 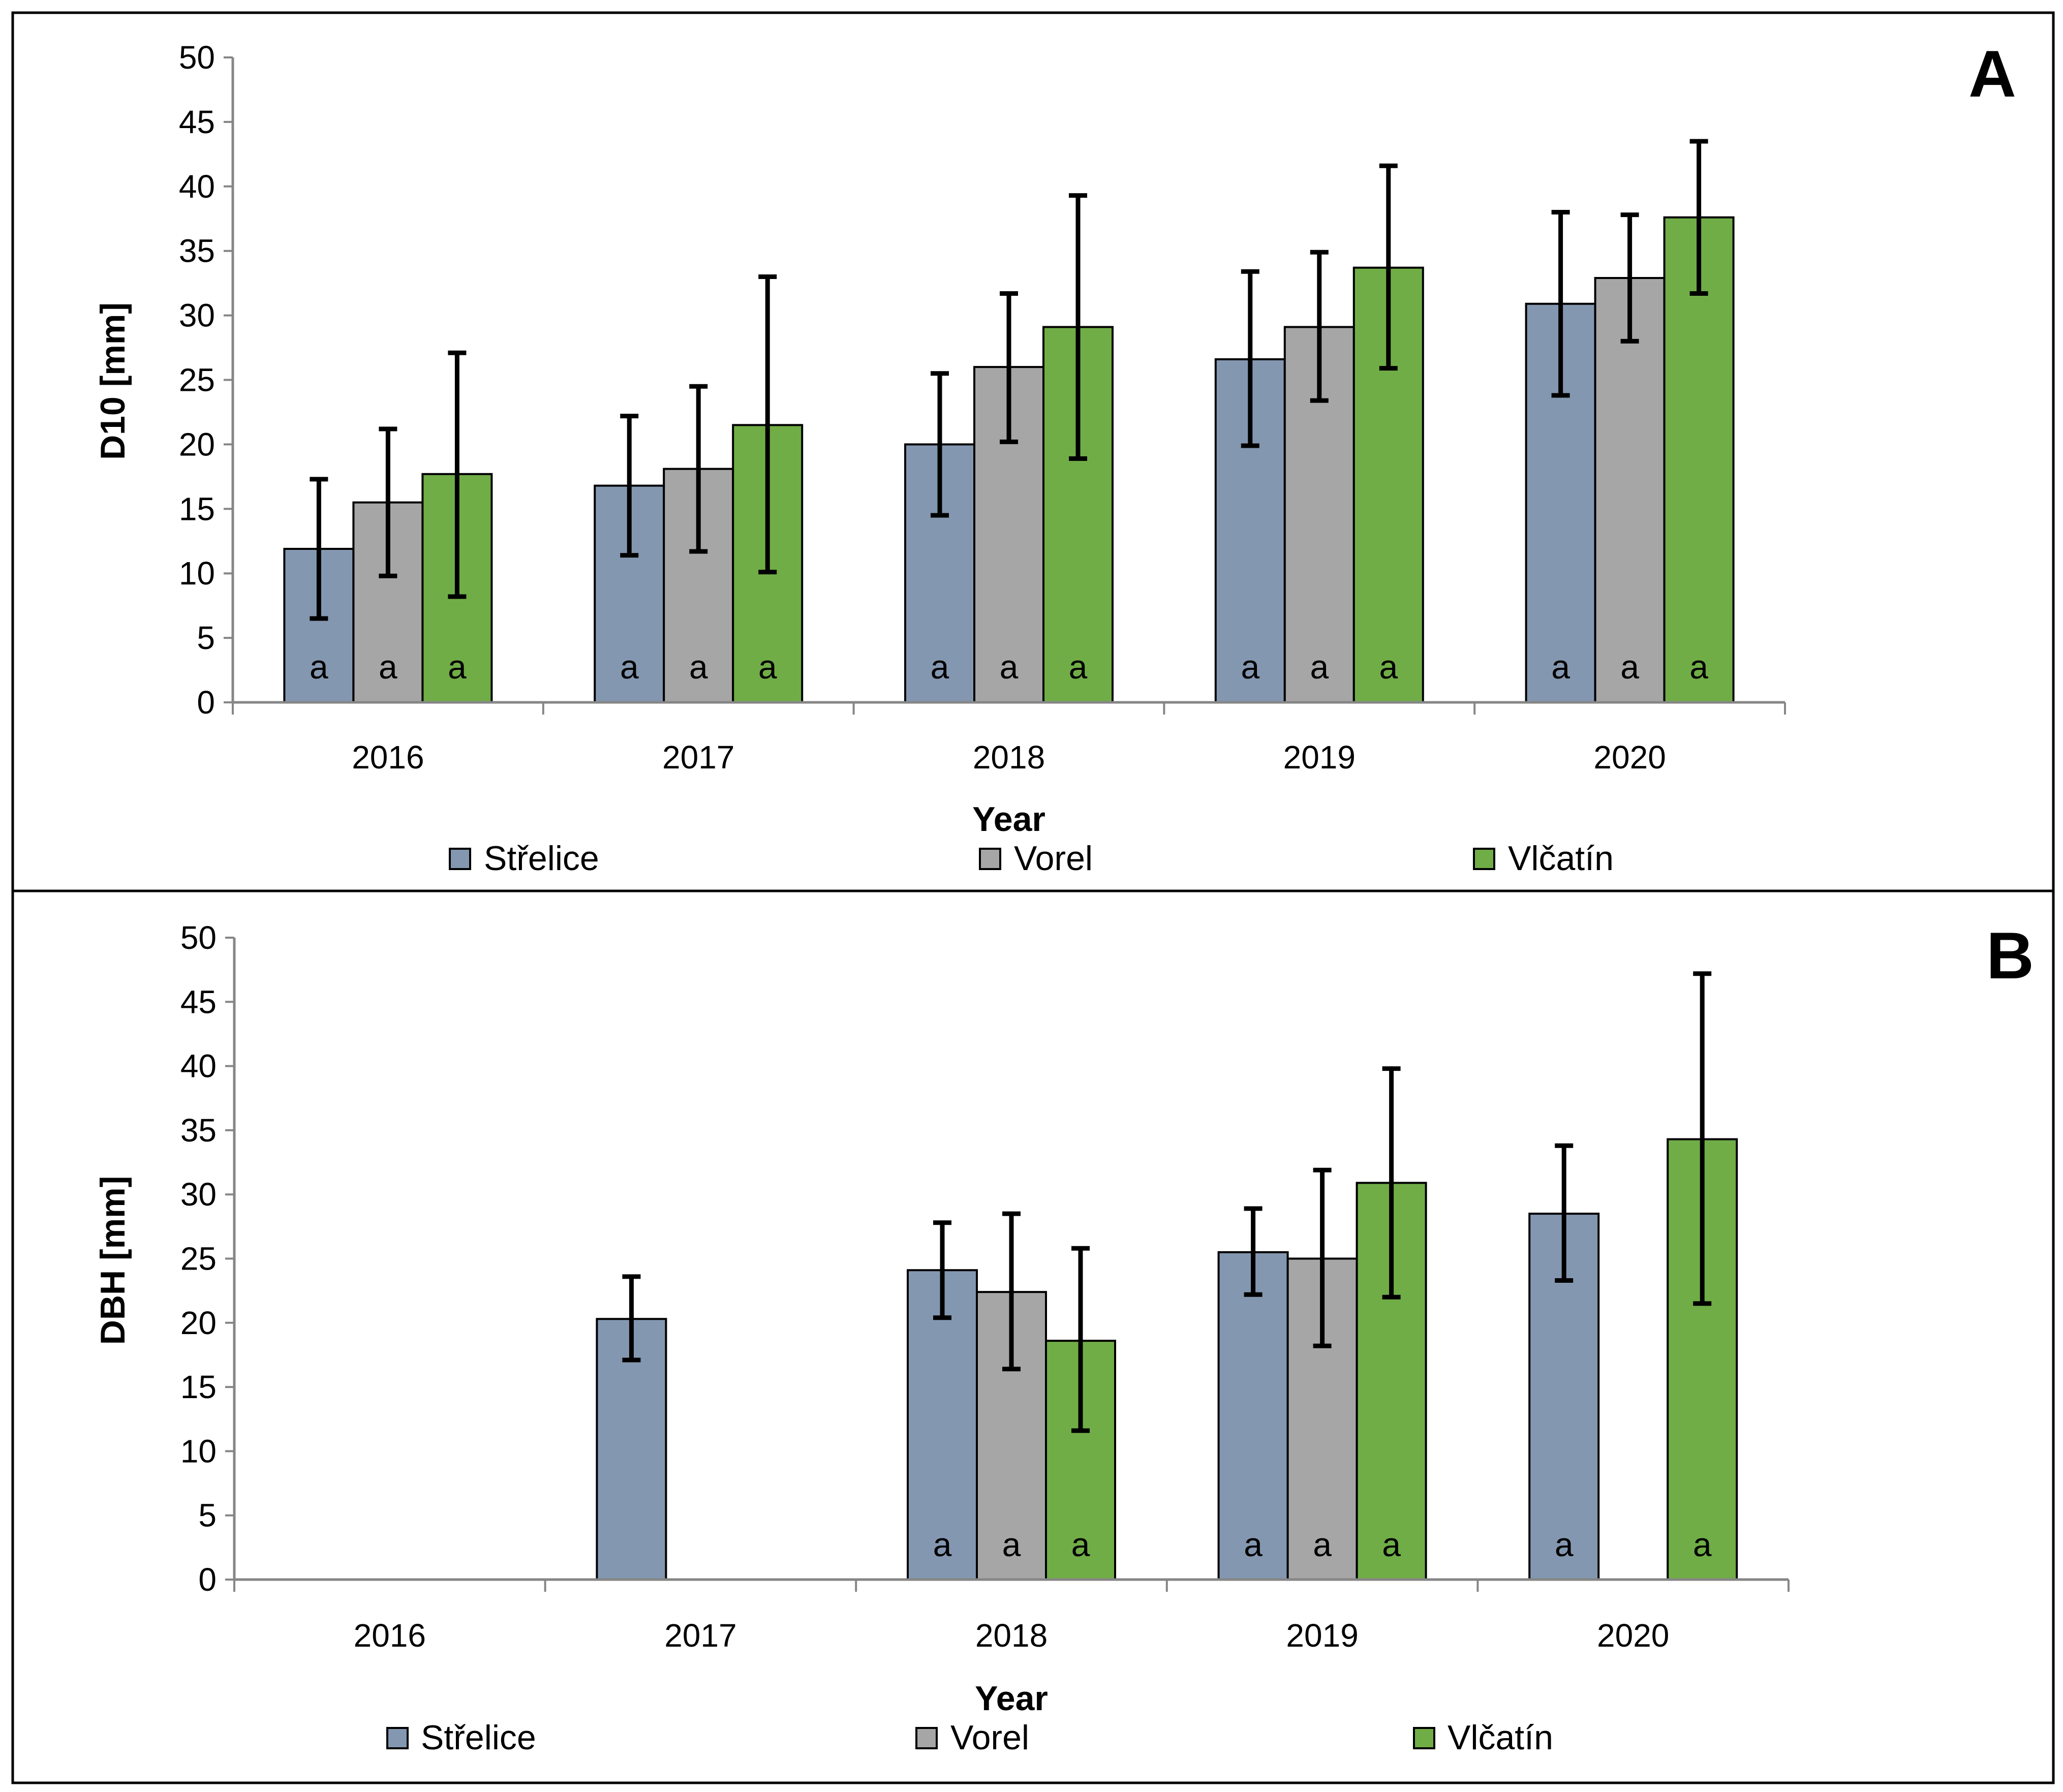 I want to click on panel-a-ylabel: D10 [mm], so click(x=113, y=381).